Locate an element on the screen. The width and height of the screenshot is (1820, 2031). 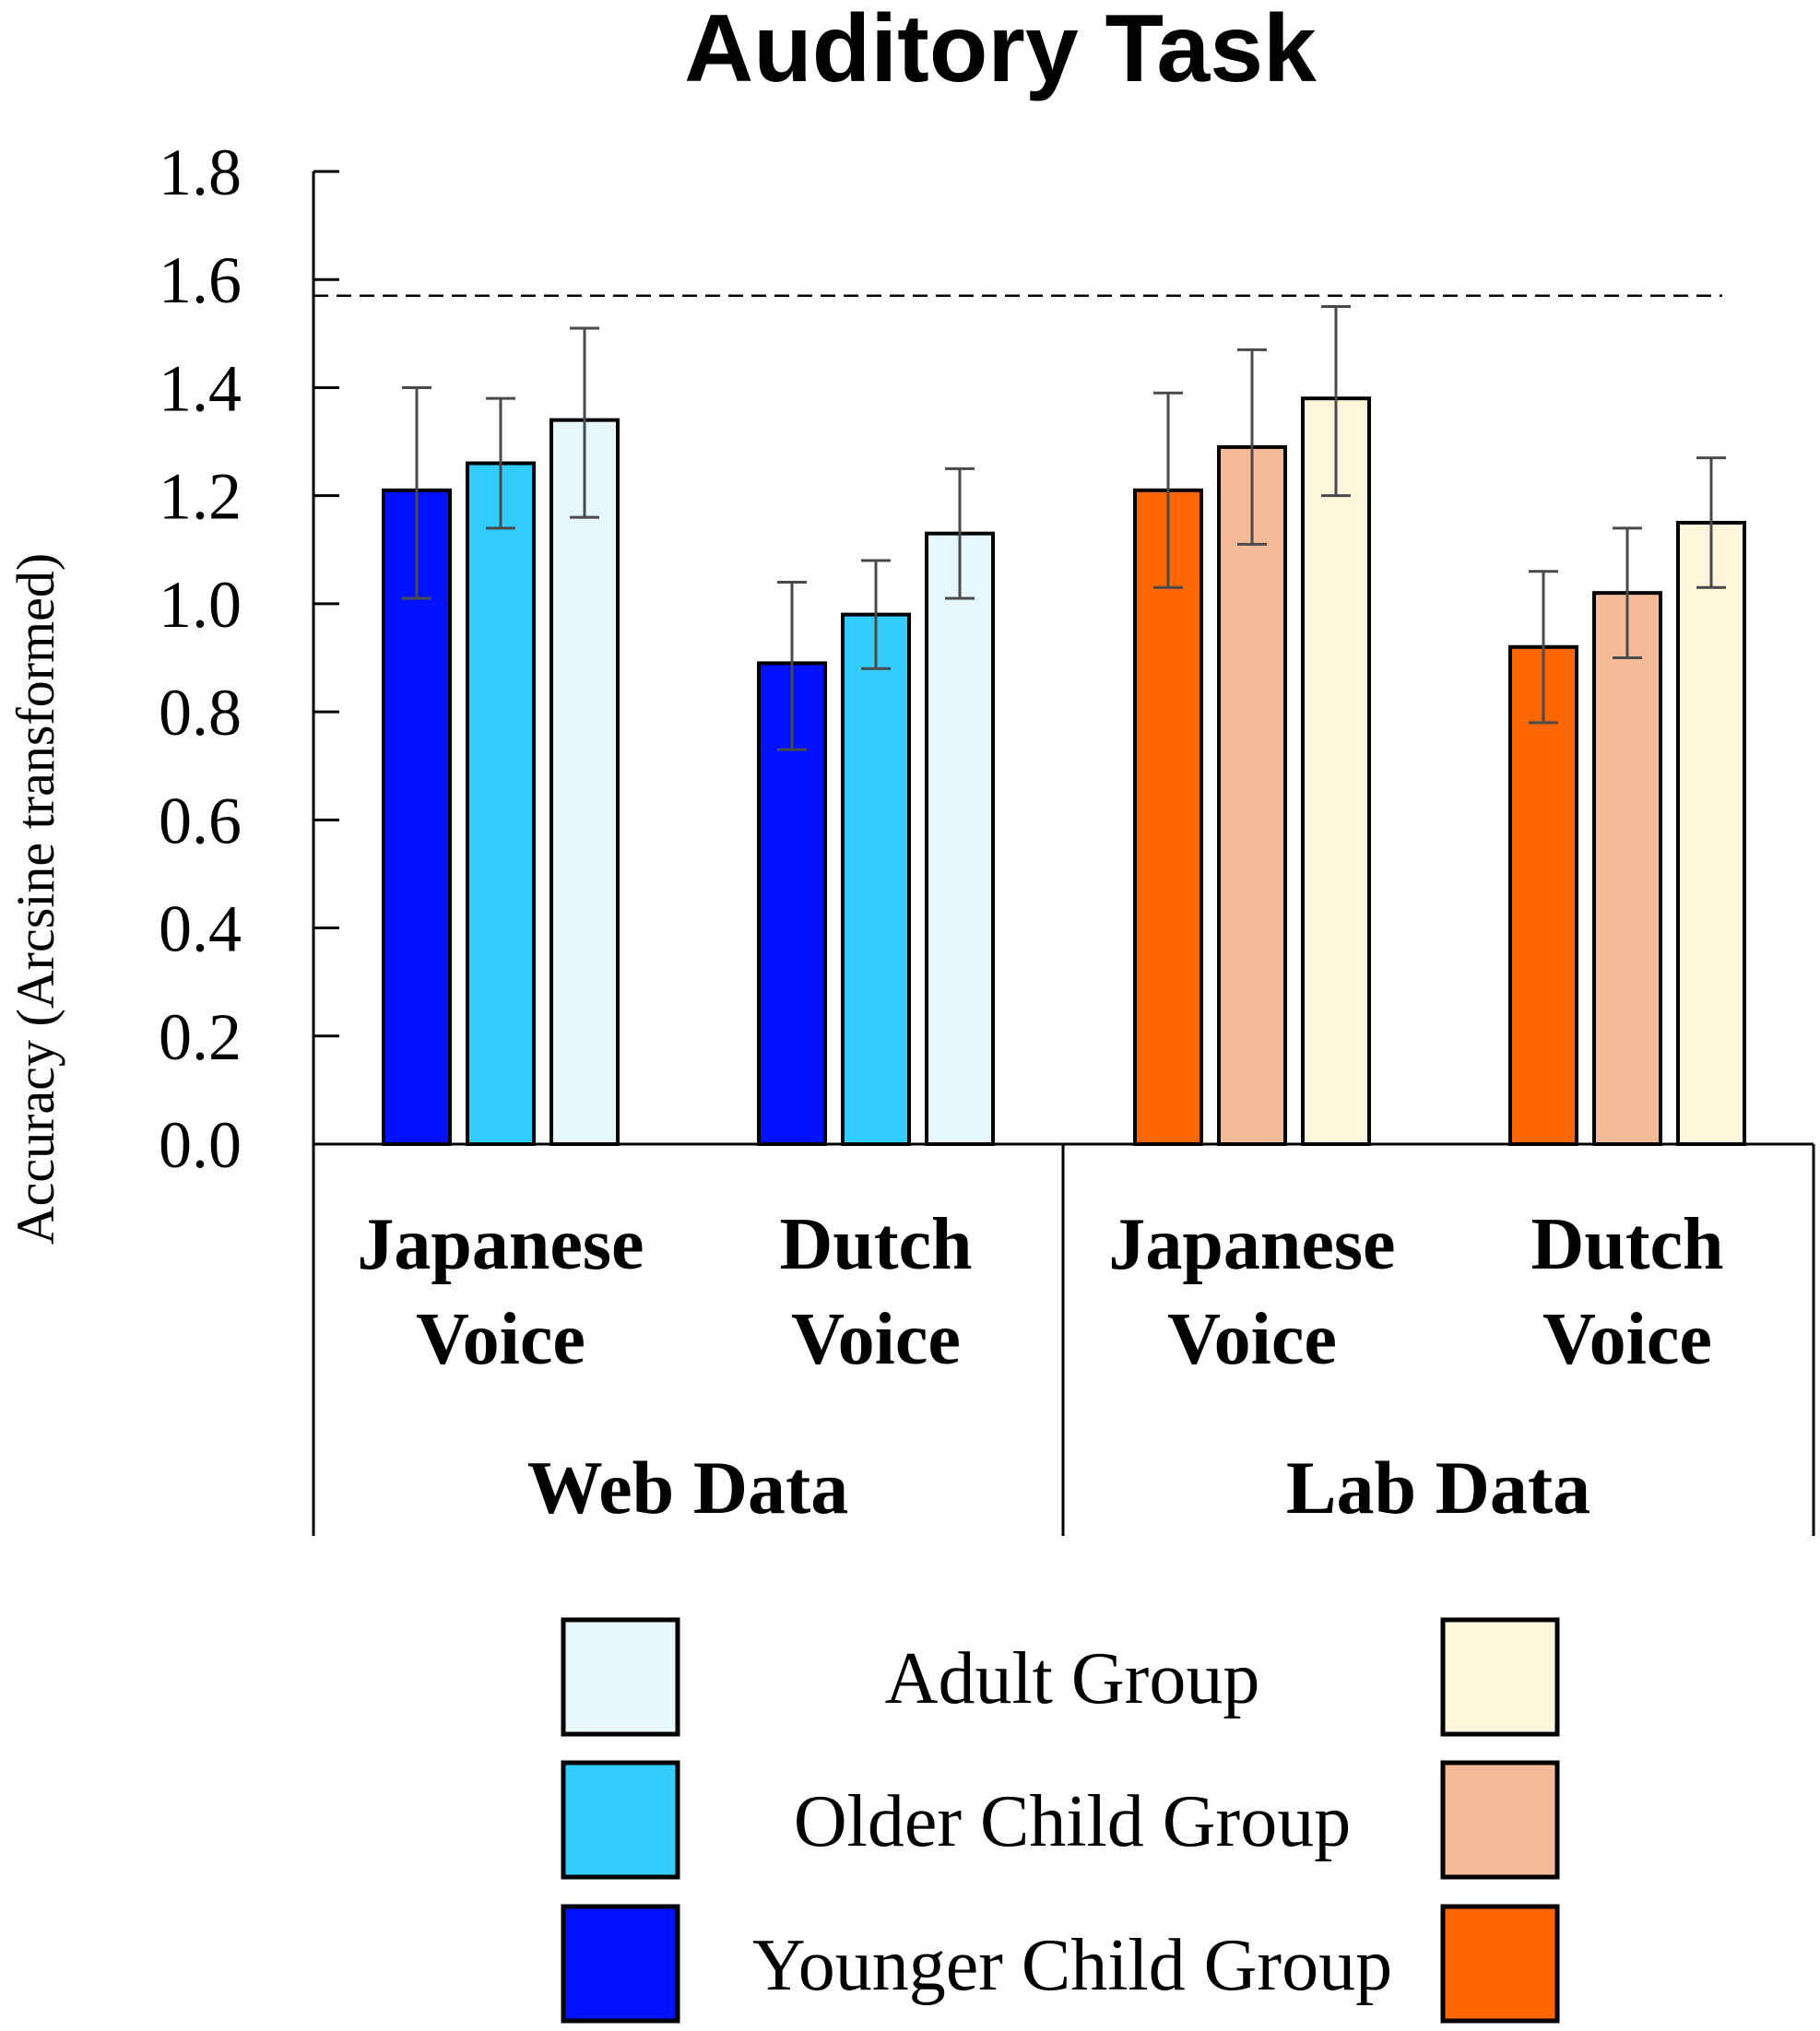
y-tick-label: 1.8 is located at coordinates (200, 172).